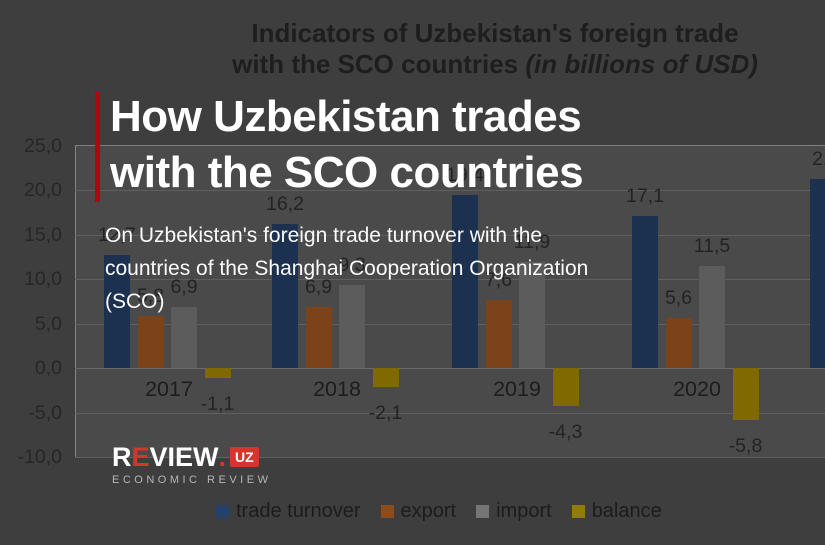  I want to click on y-axis-tick-label: 5,0, so click(48, 323).